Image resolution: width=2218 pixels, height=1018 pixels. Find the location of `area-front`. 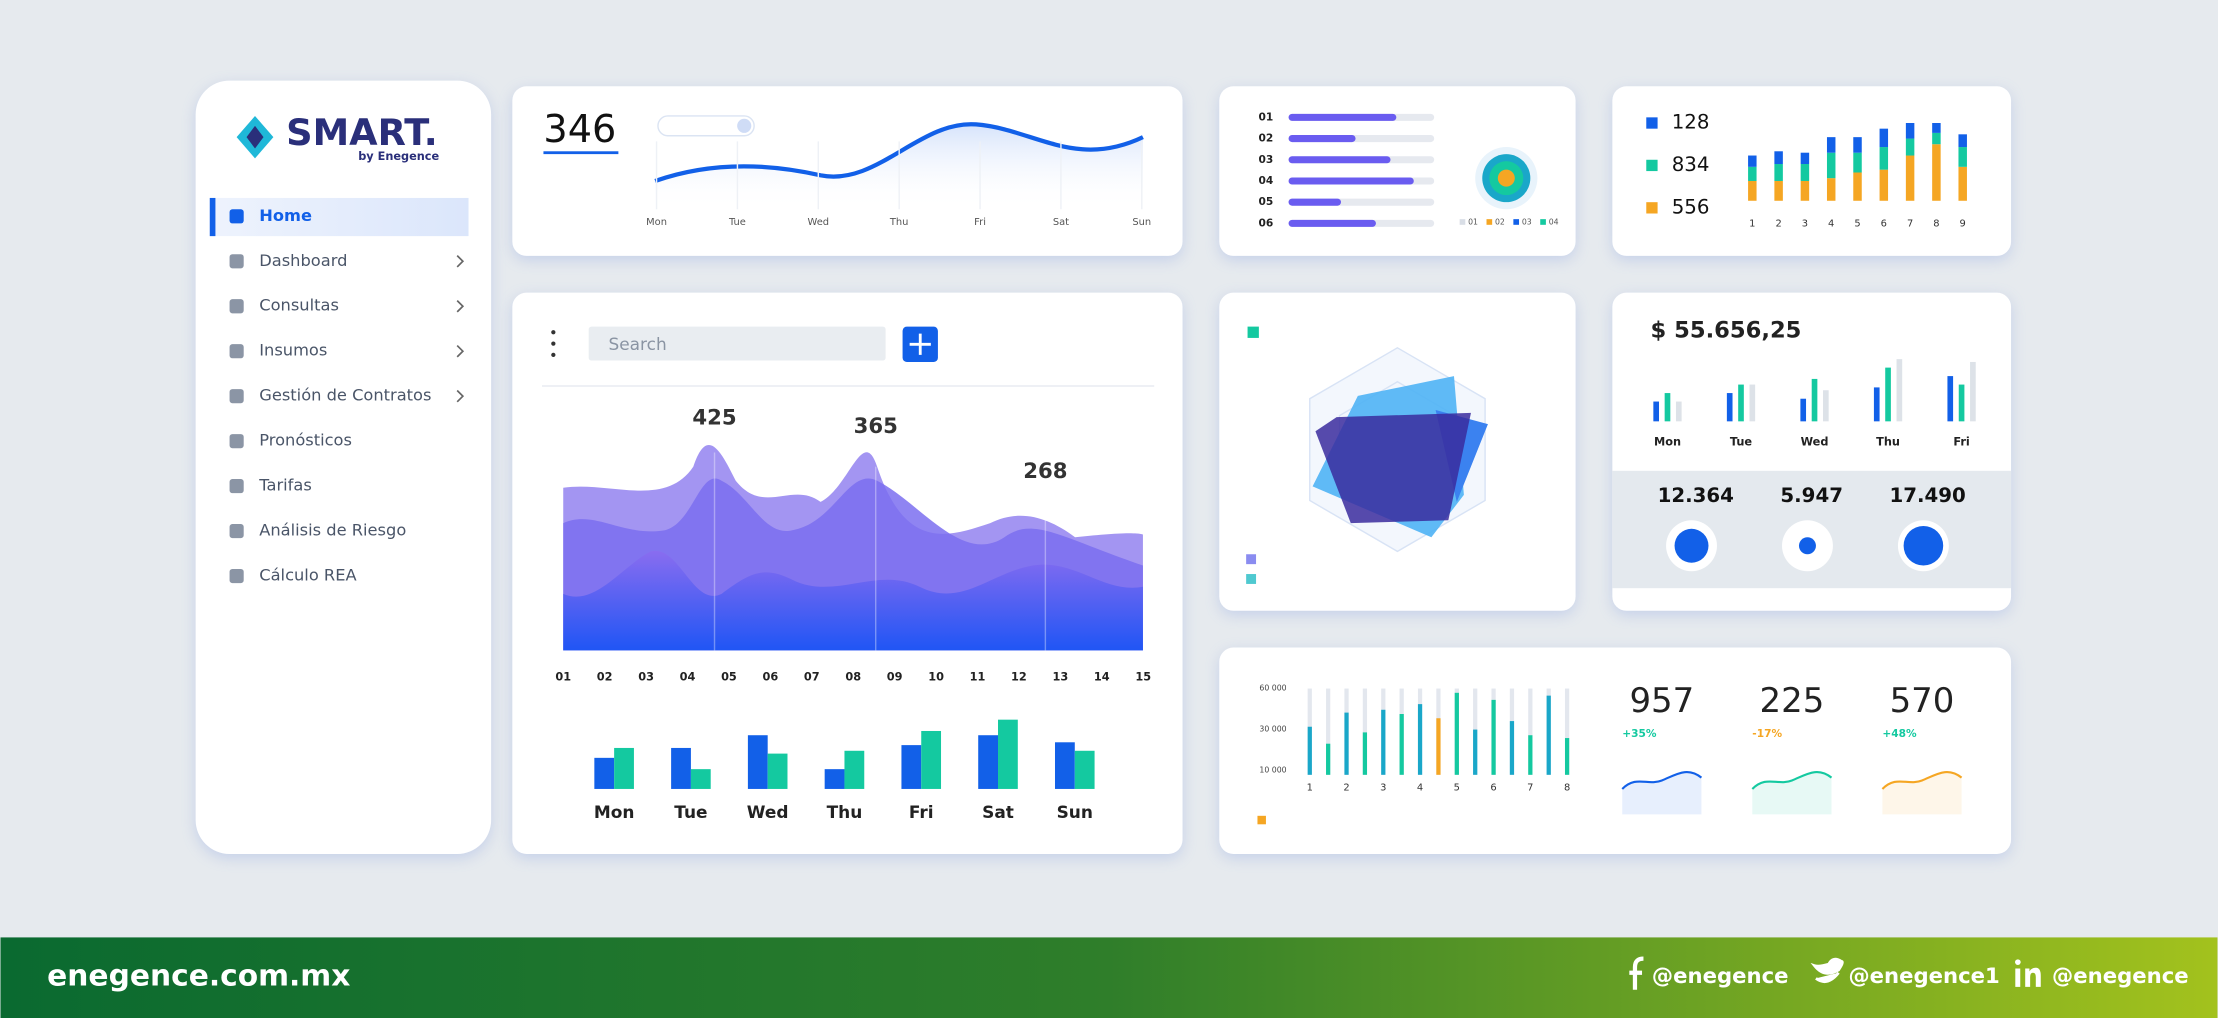

area-front is located at coordinates (853, 600).